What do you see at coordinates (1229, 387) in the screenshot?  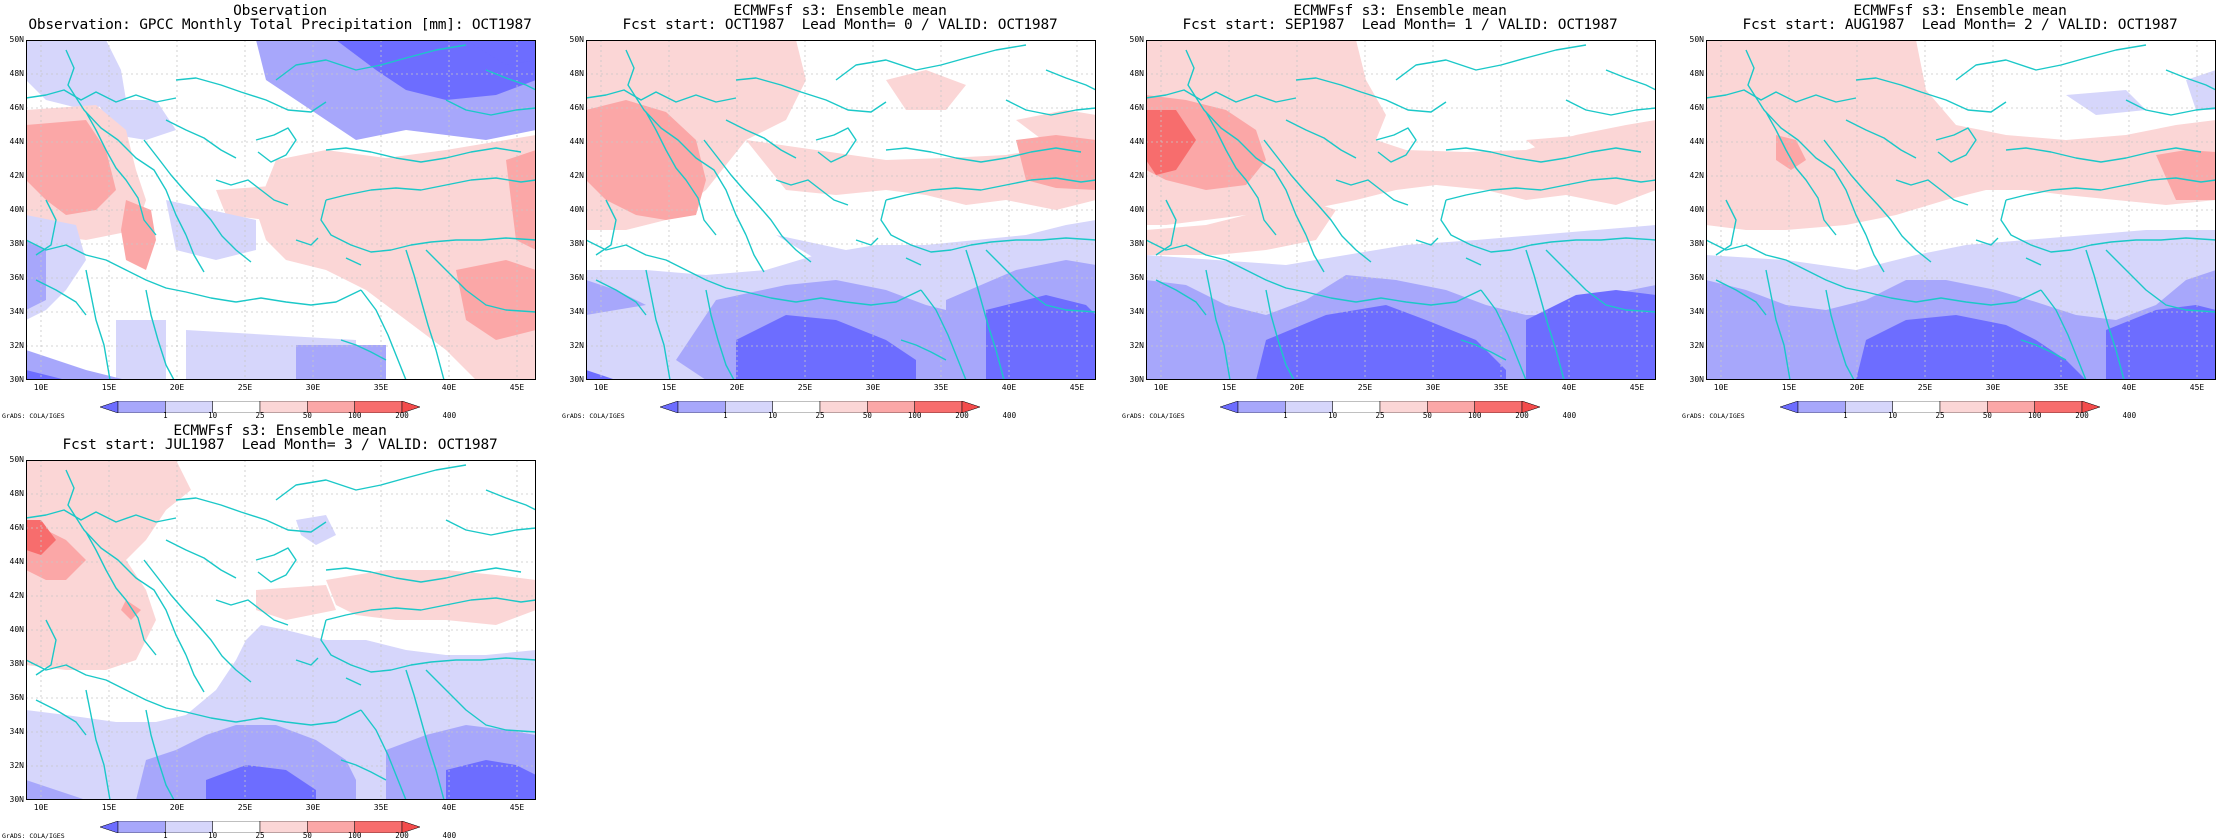 I see `lon-tick-label: 15E` at bounding box center [1229, 387].